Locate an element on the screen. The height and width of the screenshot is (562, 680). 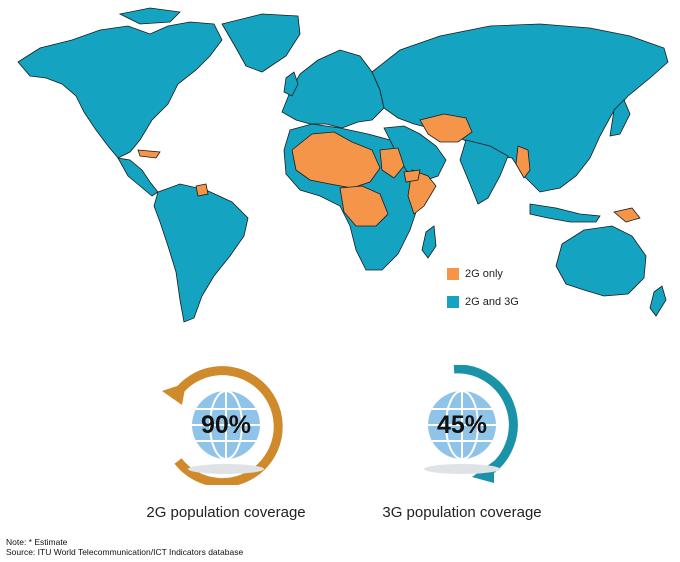
ring-arc-3g is located at coordinates (485, 421).